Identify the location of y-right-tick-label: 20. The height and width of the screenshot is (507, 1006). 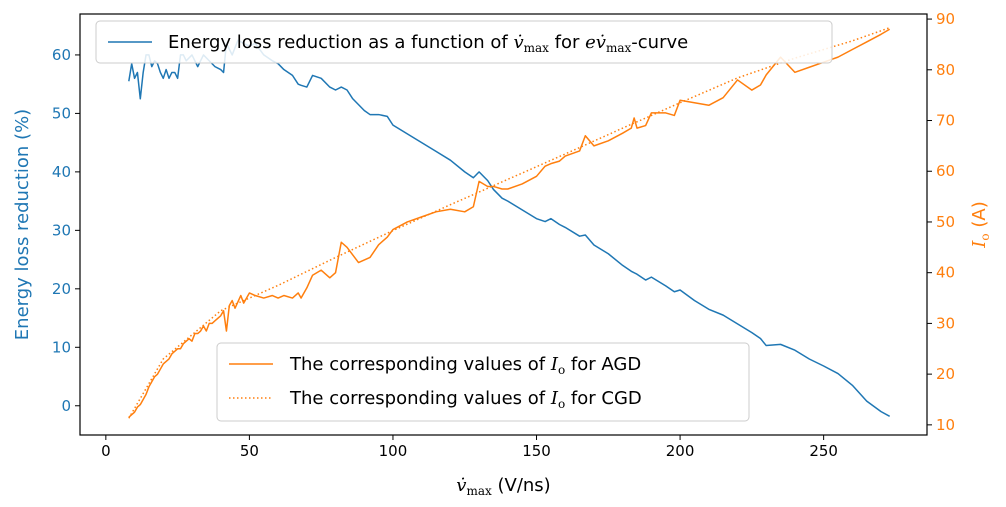
(945, 374).